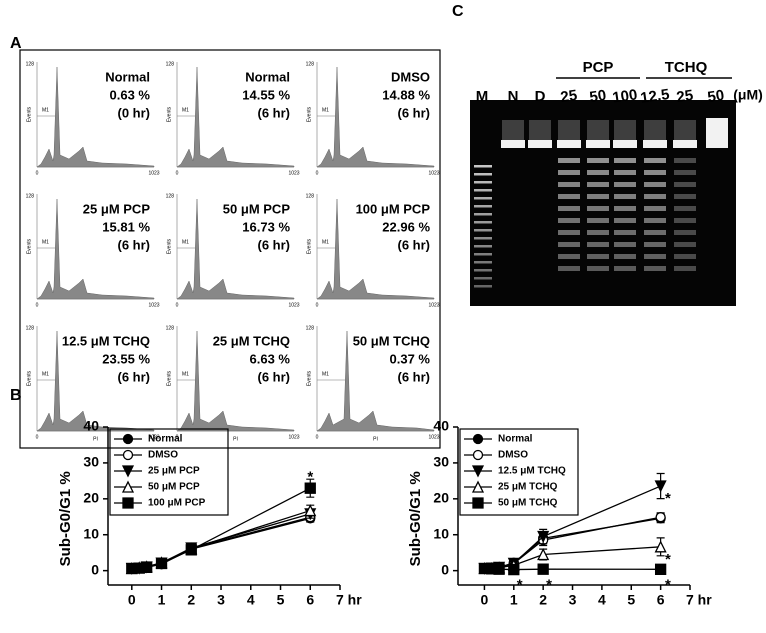  I want to click on legend-label: 100 μM PCP, so click(177, 503).